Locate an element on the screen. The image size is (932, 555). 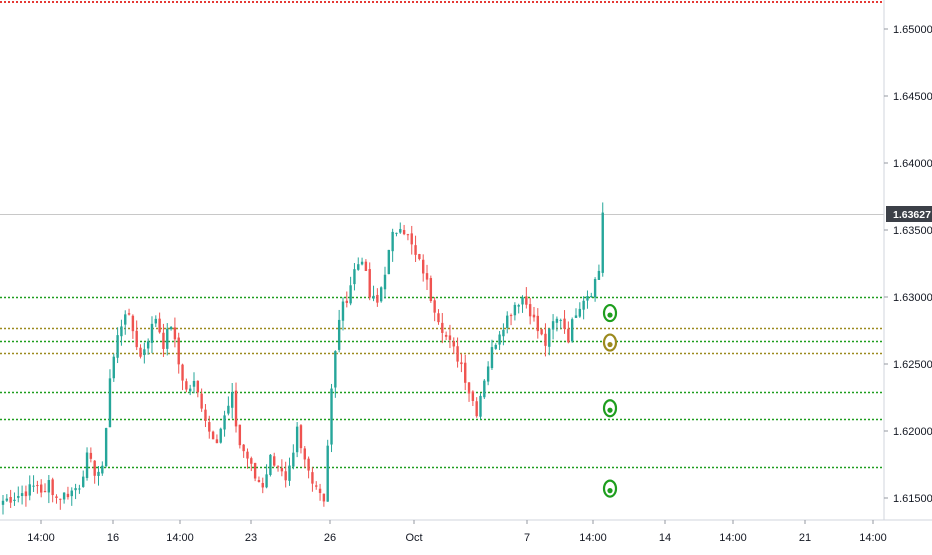
time-tick-label: Oct is located at coordinates (413, 538).